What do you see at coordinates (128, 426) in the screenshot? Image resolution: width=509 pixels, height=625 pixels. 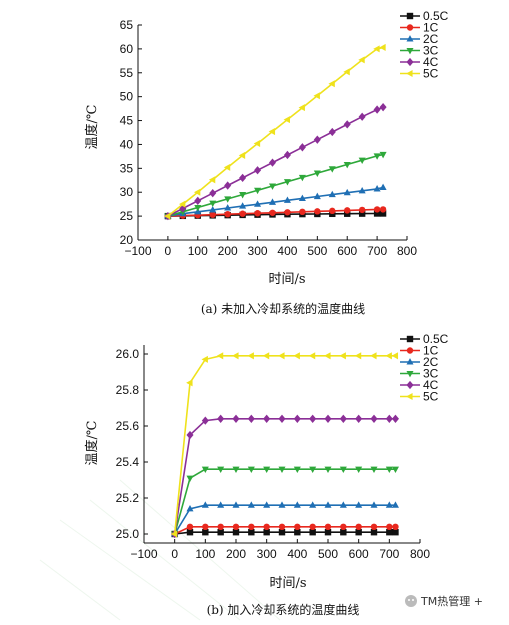 I see `chart-b-ytick-label: 25.6` at bounding box center [128, 426].